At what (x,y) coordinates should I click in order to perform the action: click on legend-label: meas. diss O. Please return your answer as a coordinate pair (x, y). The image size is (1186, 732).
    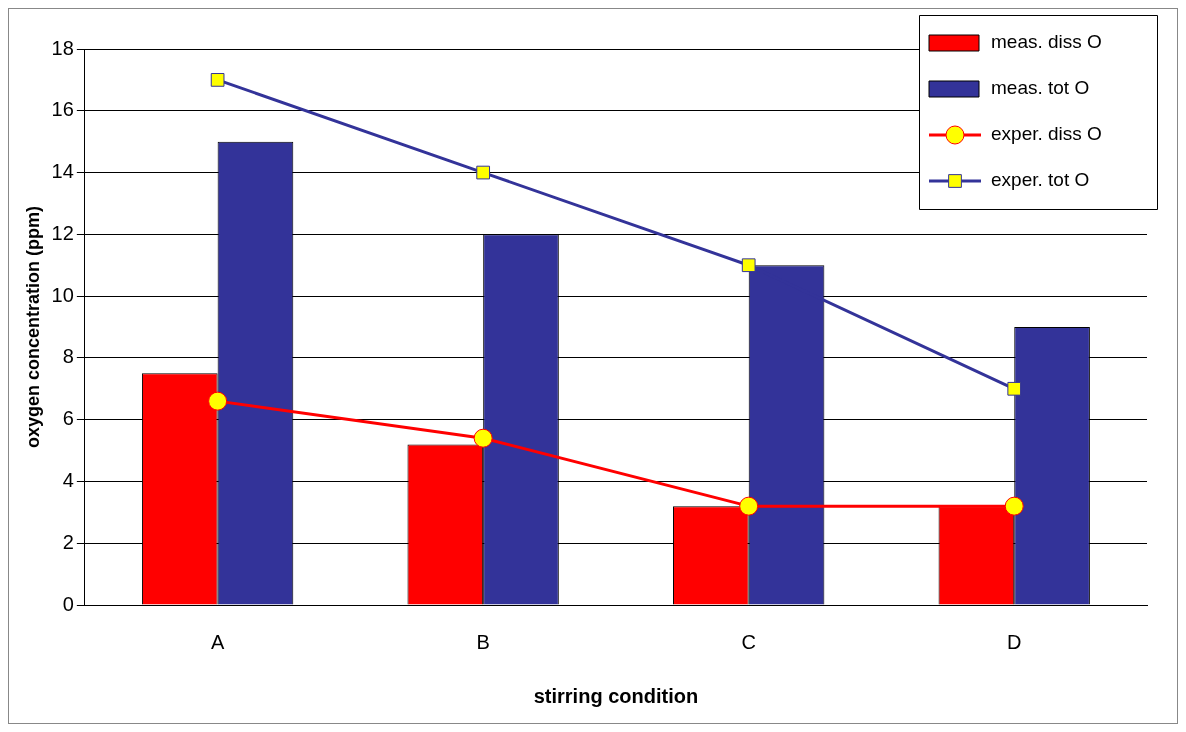
    Looking at the image, I should click on (1046, 42).